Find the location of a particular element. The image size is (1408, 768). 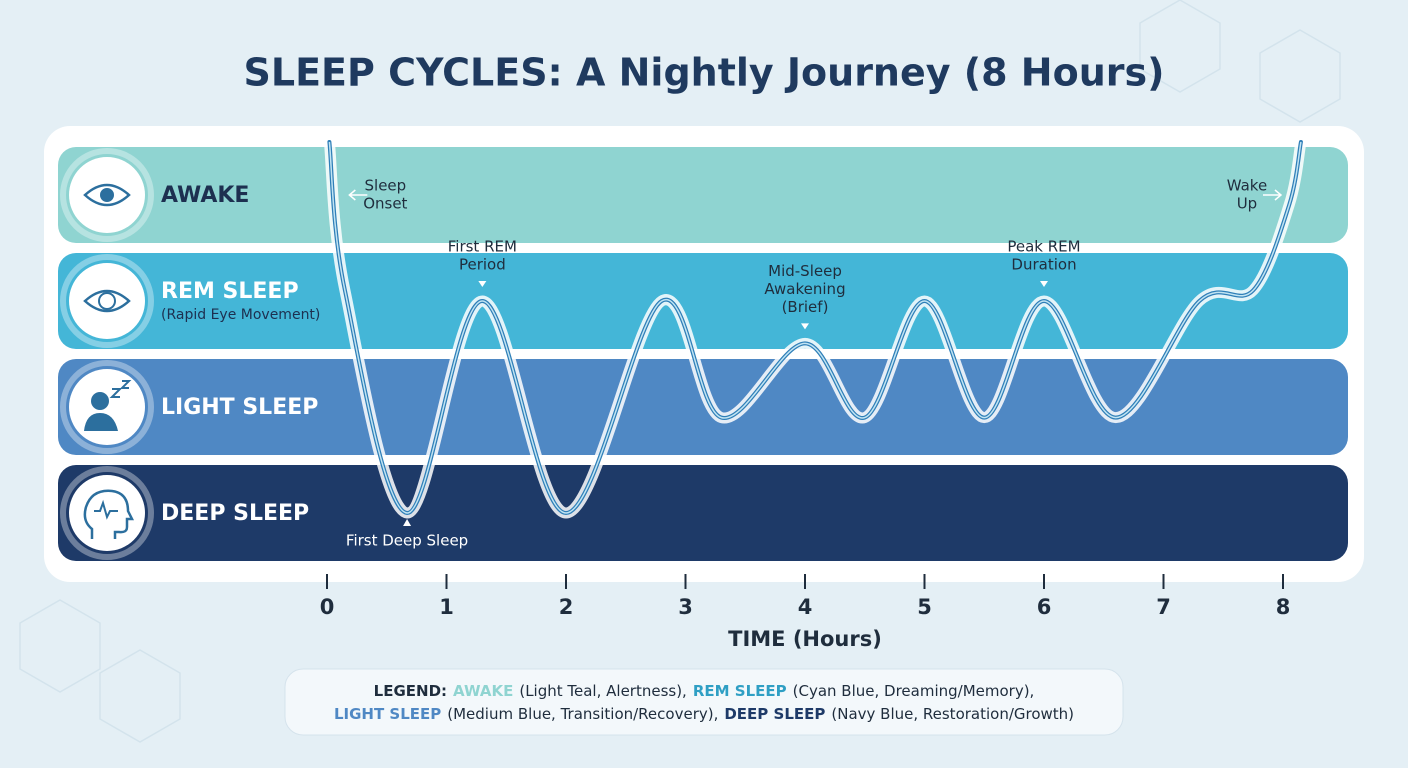

x-tick-label: 1 is located at coordinates (446, 607).